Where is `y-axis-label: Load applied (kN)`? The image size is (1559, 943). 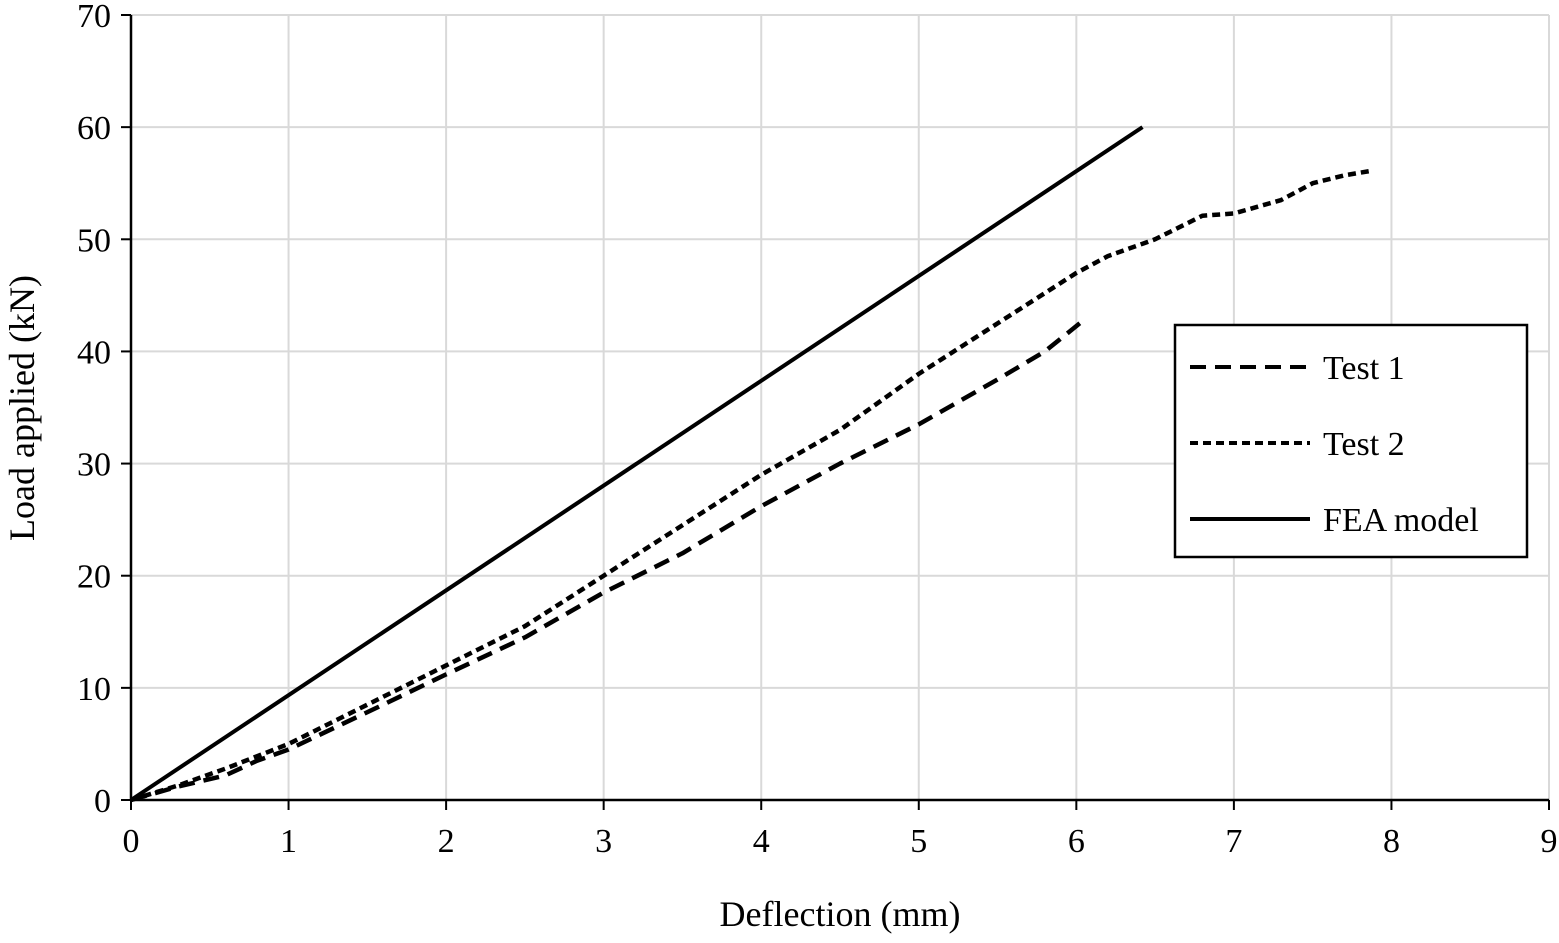
y-axis-label: Load applied (kN) is located at coordinates (22, 408).